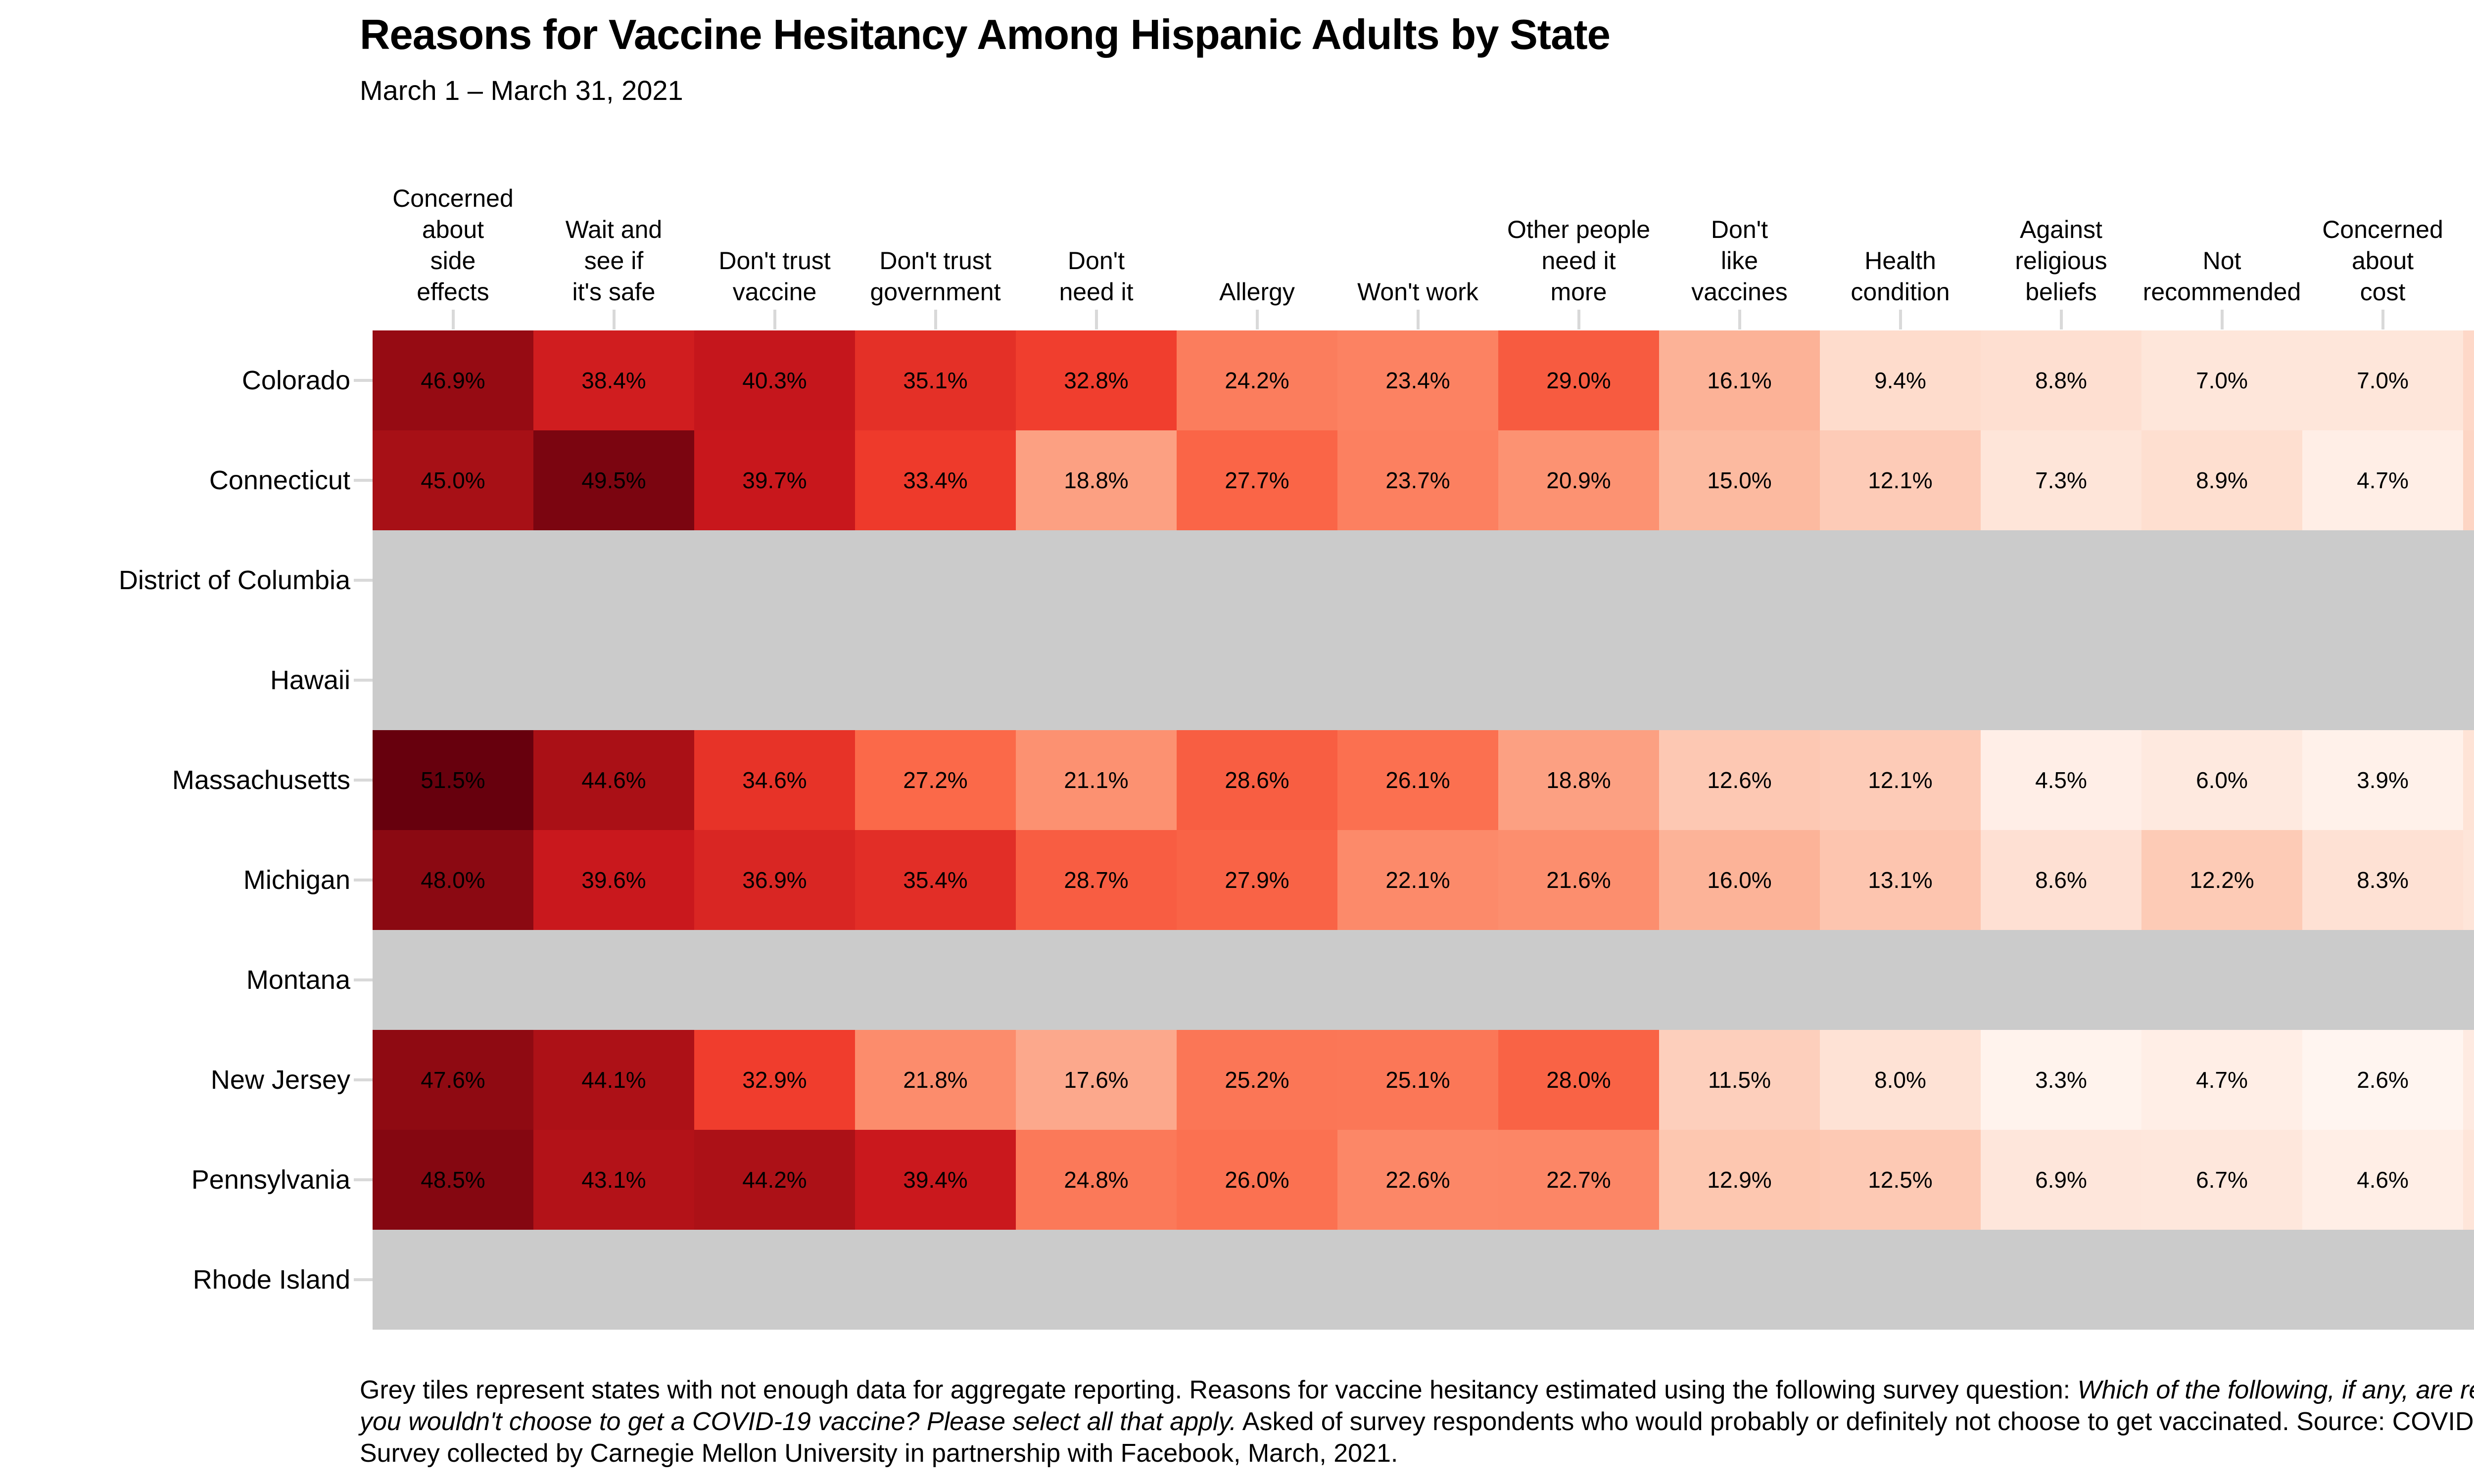 This screenshot has height=1484, width=2474. I want to click on heatmap-cell: 35.1%, so click(936, 380).